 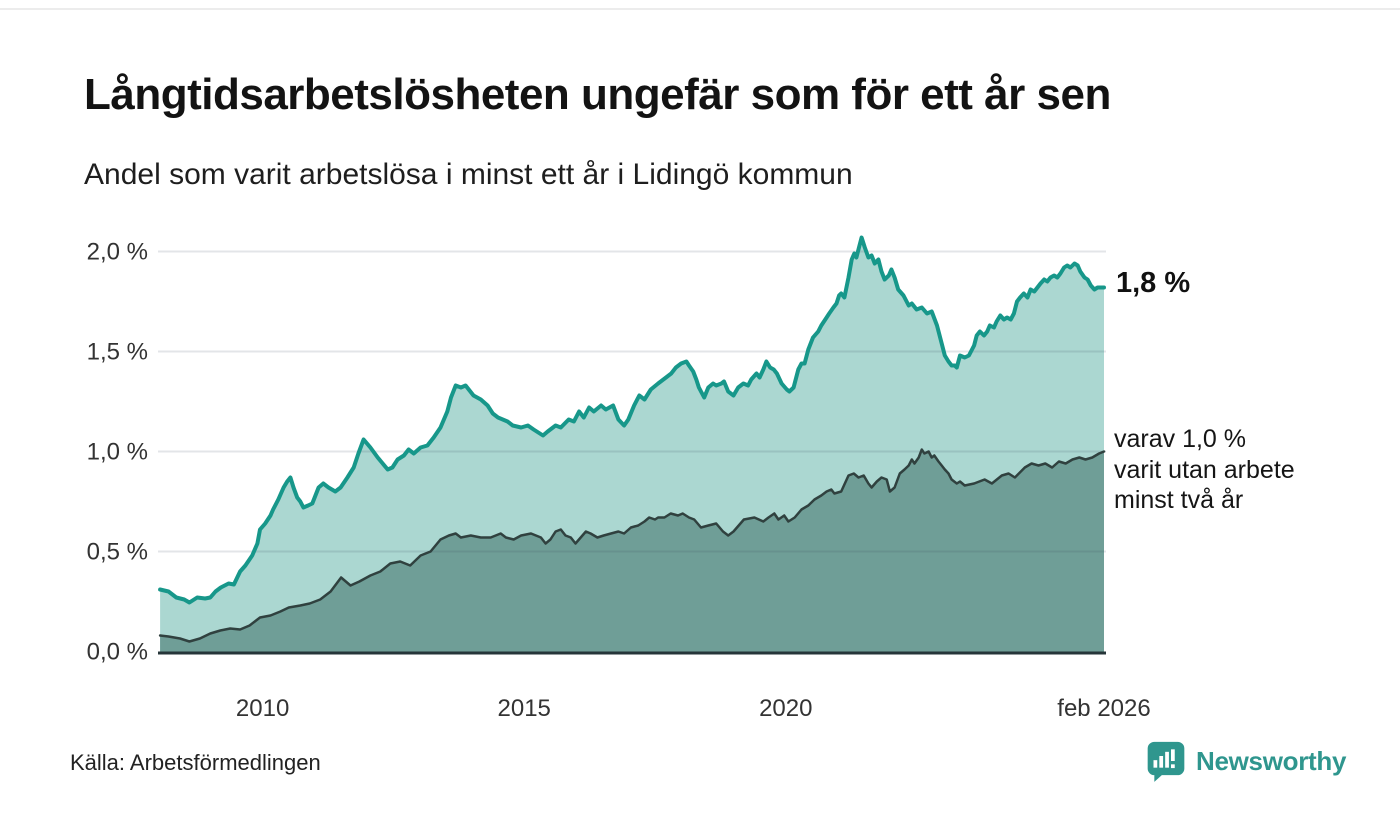 What do you see at coordinates (1153, 283) in the screenshot?
I see `end-value-annotation: 1,8 %` at bounding box center [1153, 283].